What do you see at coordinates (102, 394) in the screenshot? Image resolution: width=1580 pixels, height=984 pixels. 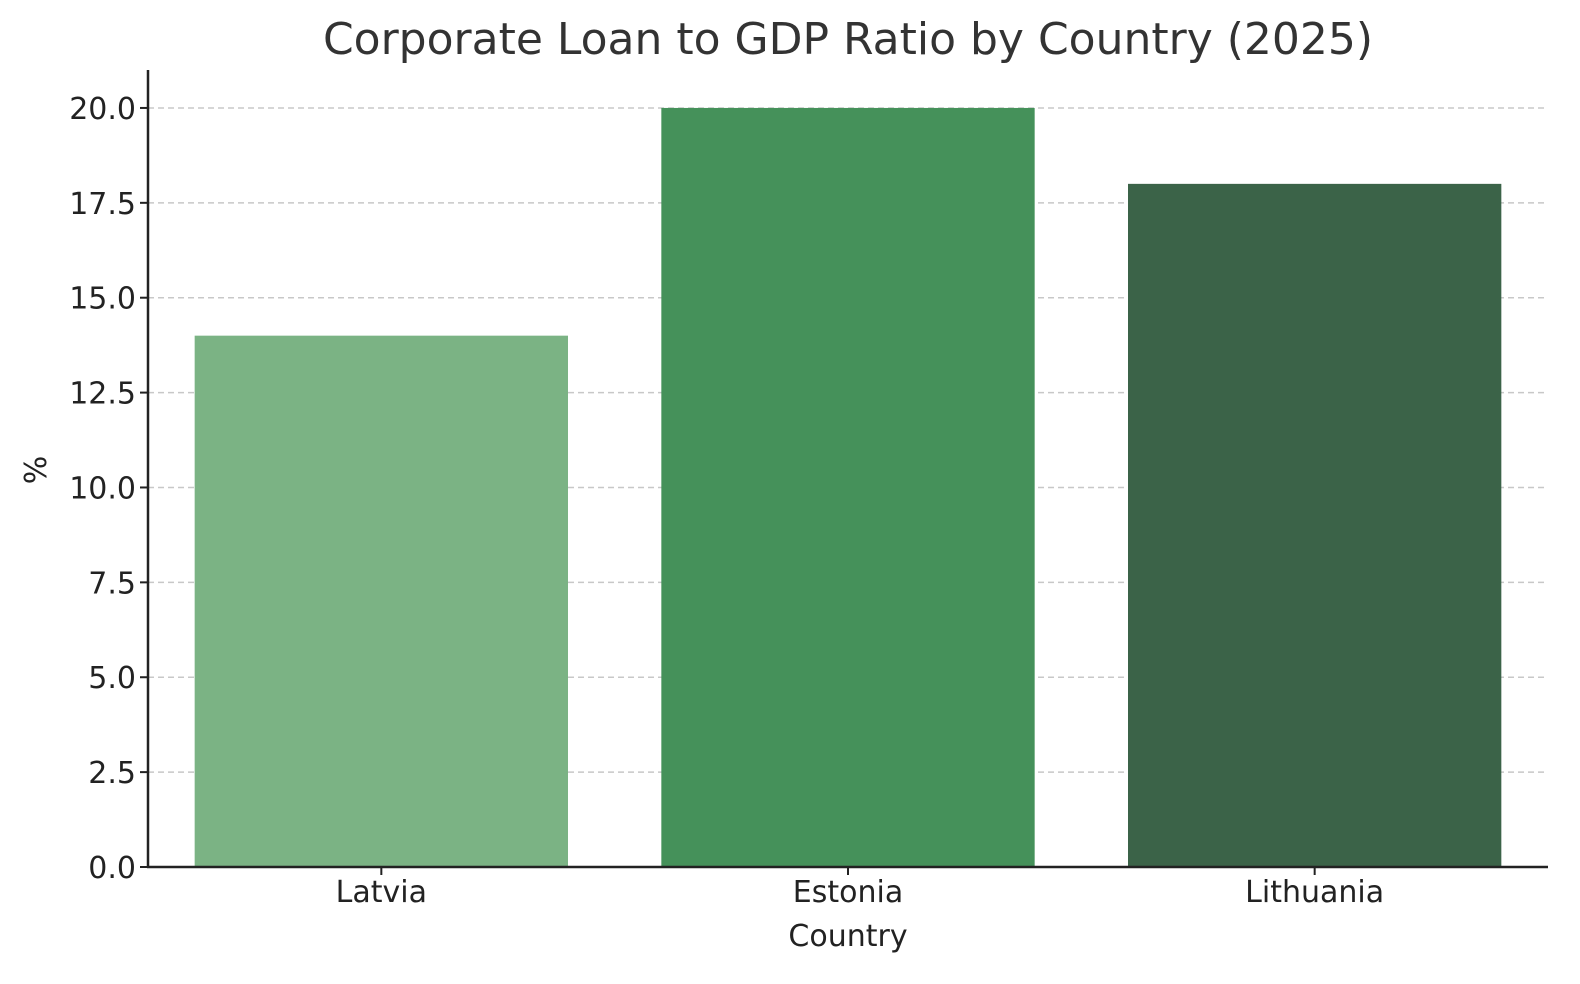 I see `y-tick-label: 12.5` at bounding box center [102, 394].